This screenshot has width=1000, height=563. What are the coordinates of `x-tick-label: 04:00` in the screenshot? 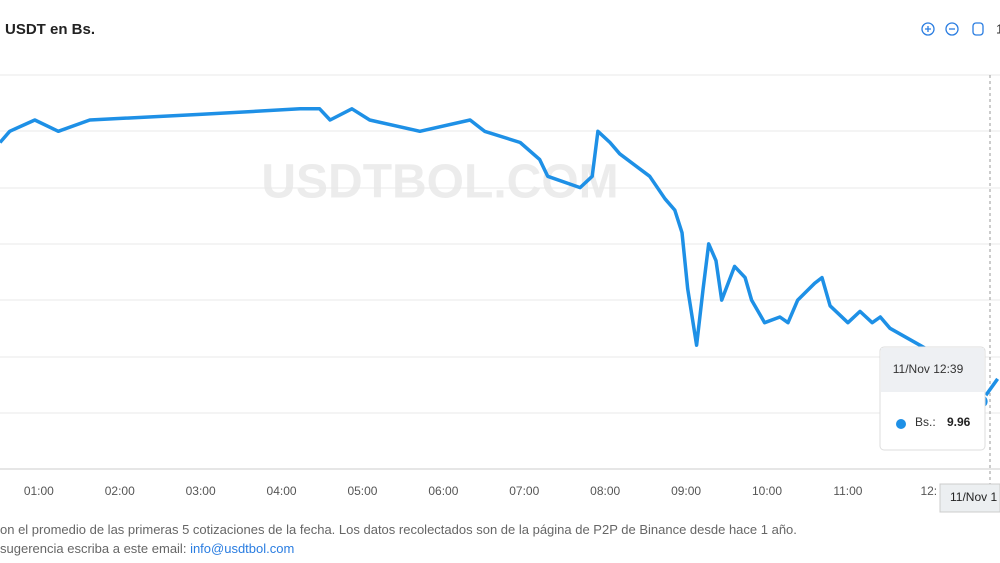 It's located at (282, 491).